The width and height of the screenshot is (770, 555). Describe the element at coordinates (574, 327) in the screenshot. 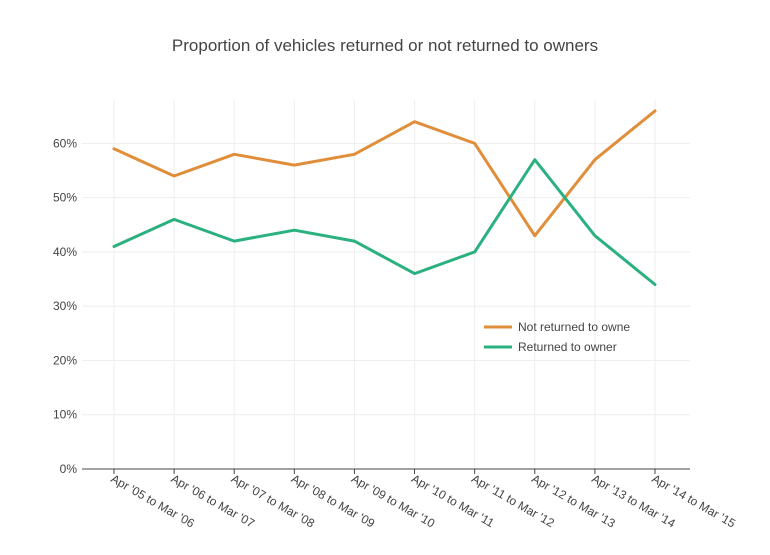

I see `legend-label: Not returned to owne` at that location.